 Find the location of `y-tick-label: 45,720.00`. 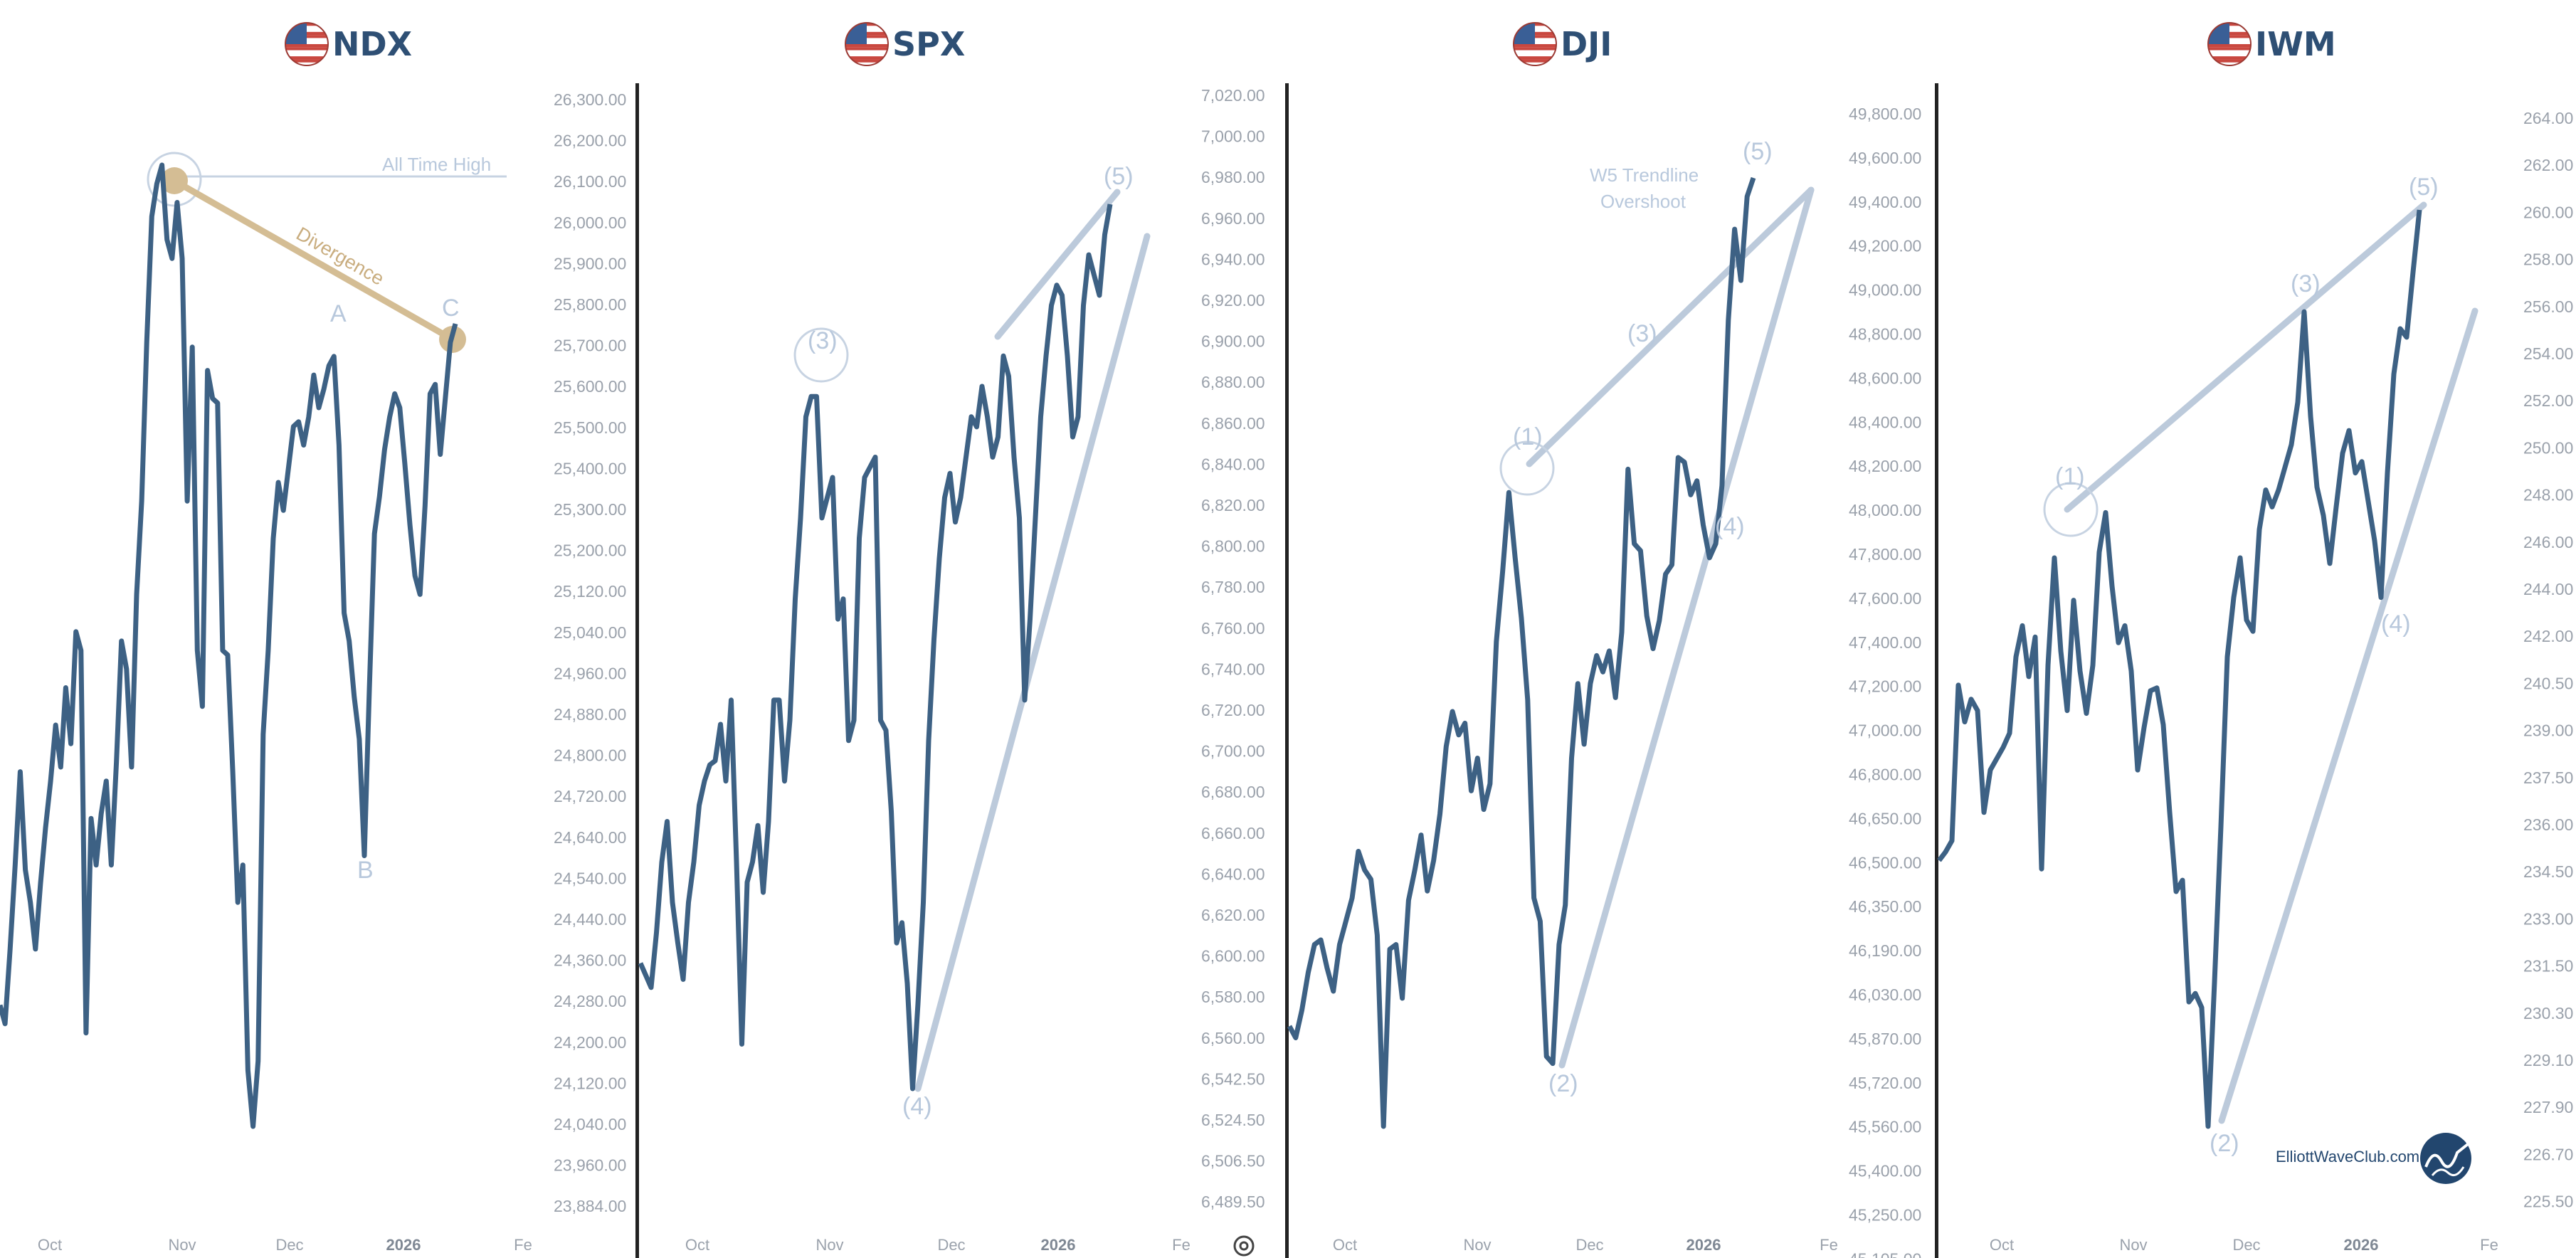

y-tick-label: 45,720.00 is located at coordinates (1885, 1083).